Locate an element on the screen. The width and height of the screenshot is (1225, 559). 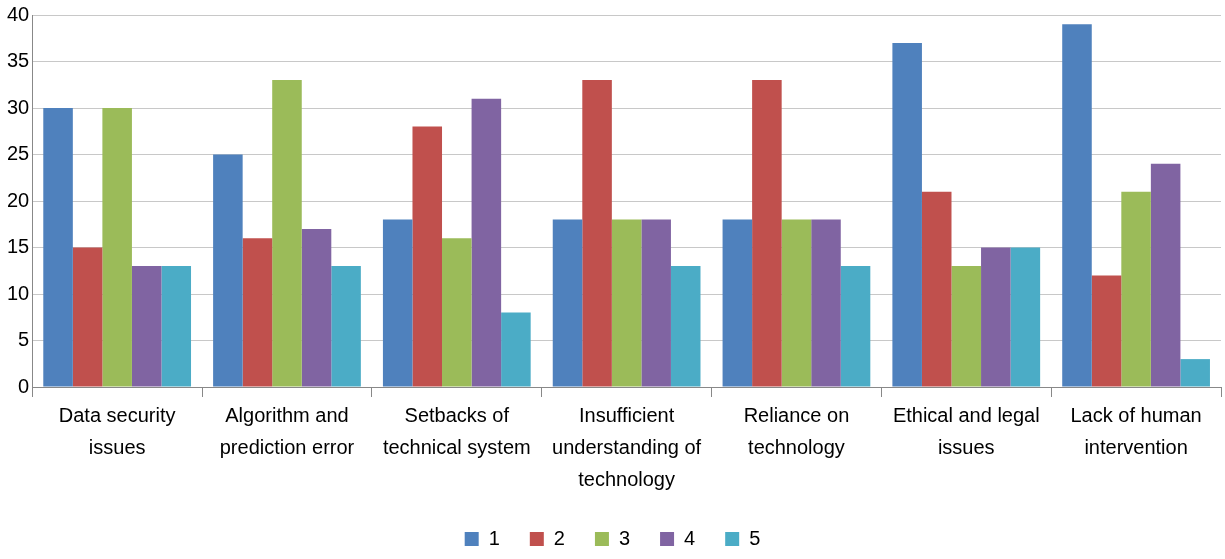
x-tick-label: Setbacks of technical system is located at coordinates (456, 430).